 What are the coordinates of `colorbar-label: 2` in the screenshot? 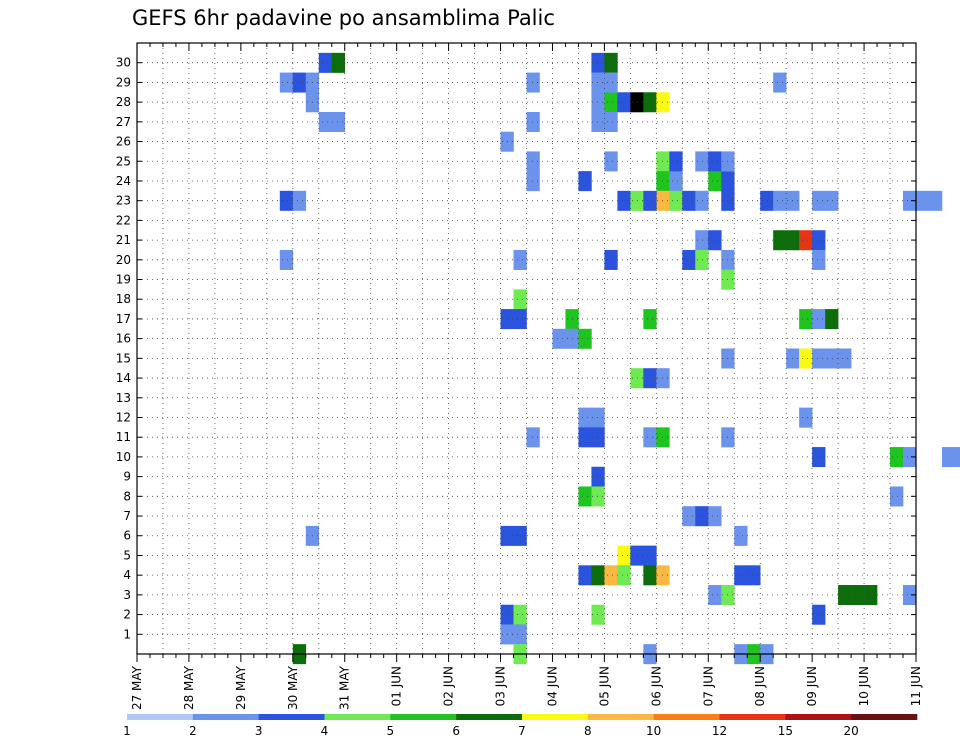 It's located at (193, 731).